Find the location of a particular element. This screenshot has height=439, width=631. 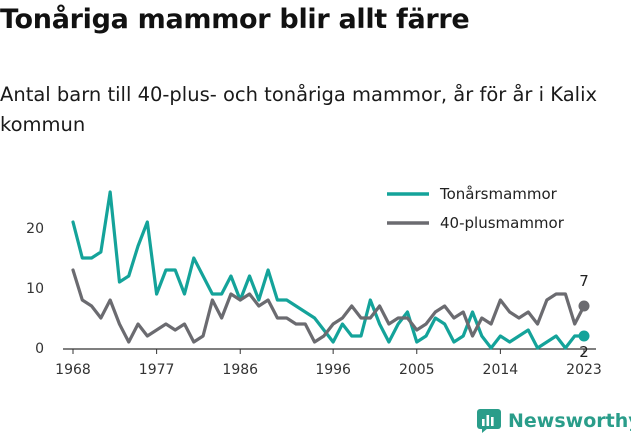

end-value-label: 7 is located at coordinates (584, 281).